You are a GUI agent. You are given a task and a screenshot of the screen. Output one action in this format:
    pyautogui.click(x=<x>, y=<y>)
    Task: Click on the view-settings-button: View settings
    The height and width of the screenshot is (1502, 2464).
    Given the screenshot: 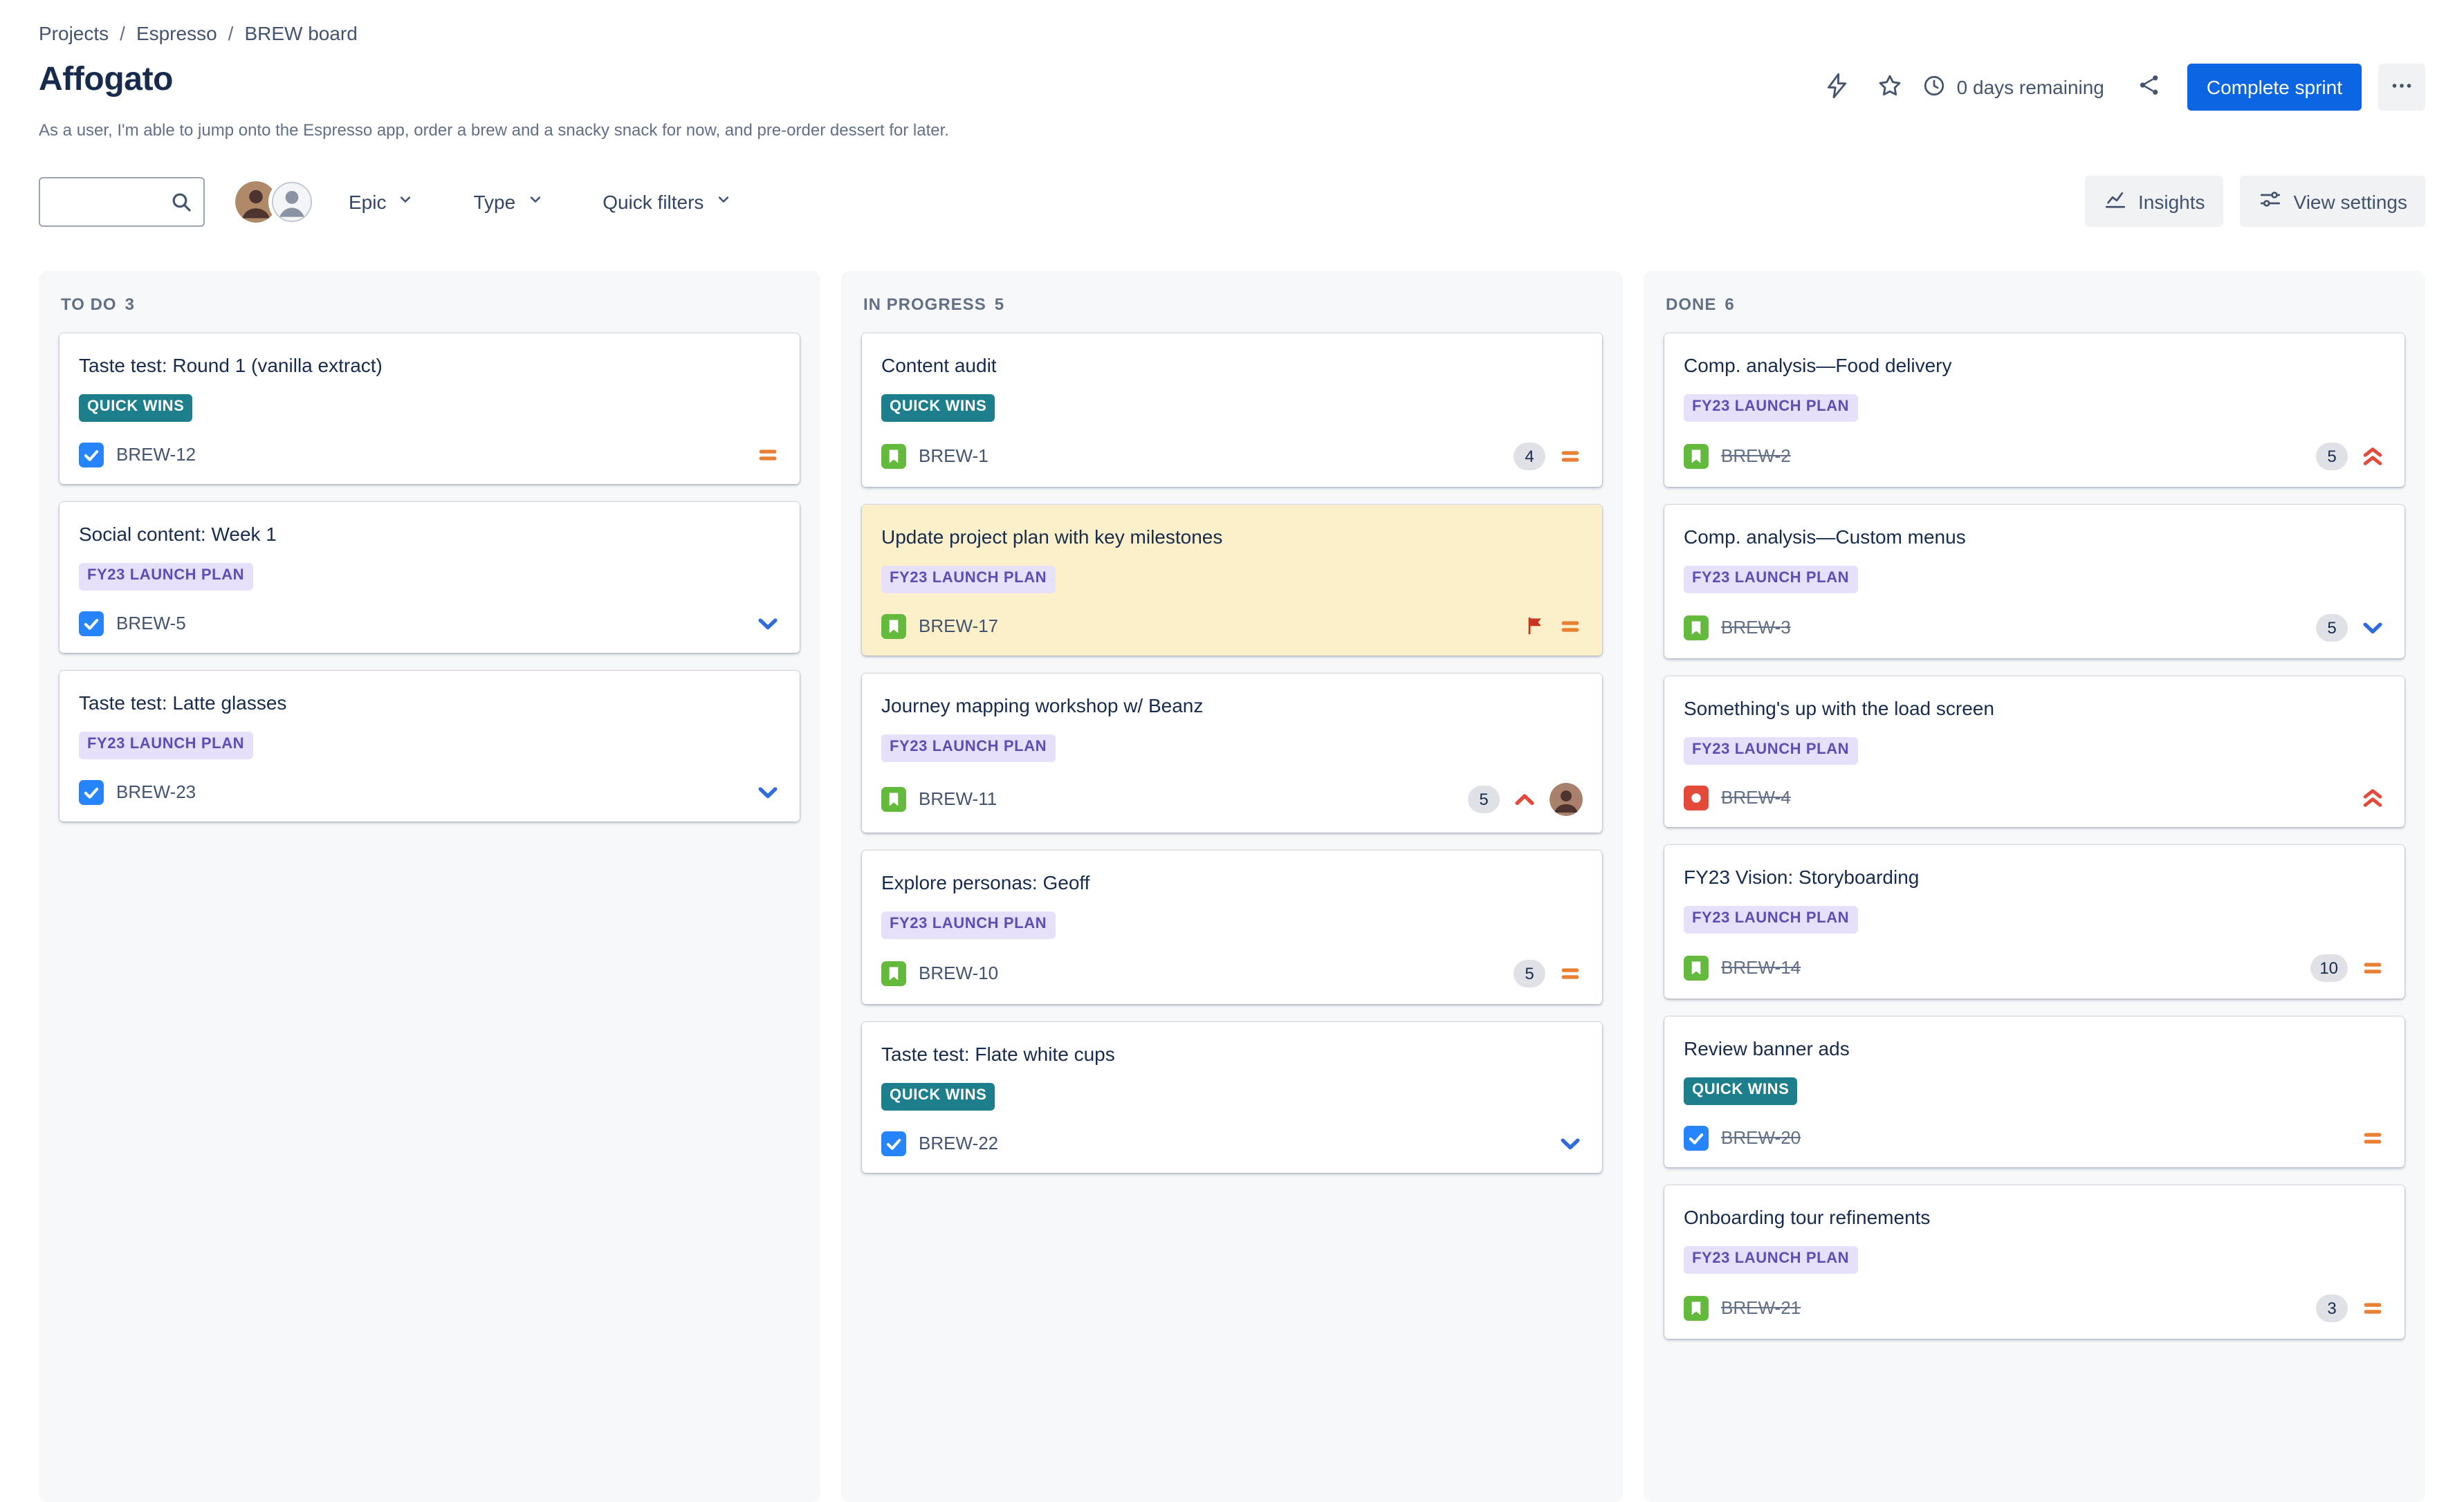 What is the action you would take?
    pyautogui.click(x=2332, y=201)
    